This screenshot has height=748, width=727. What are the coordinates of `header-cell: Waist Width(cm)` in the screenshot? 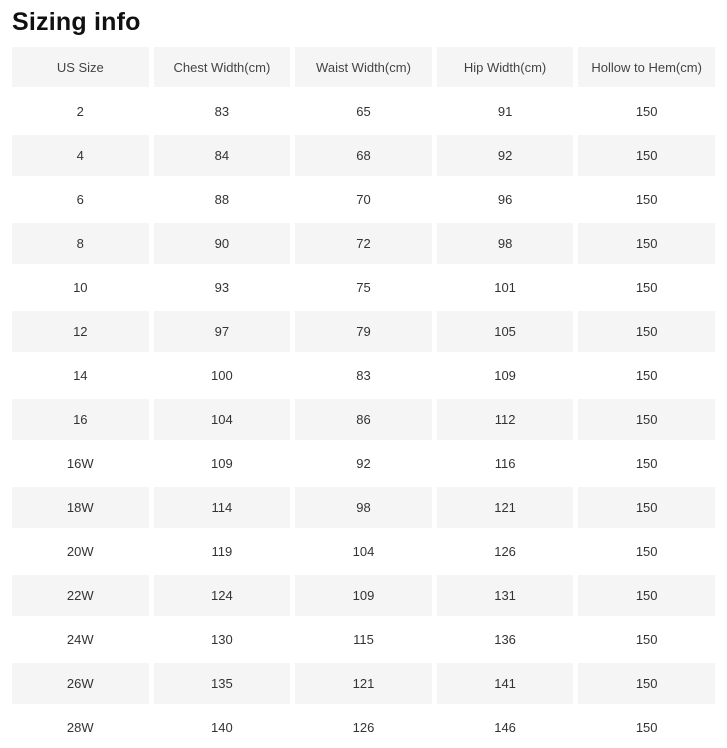 It's located at (363, 67).